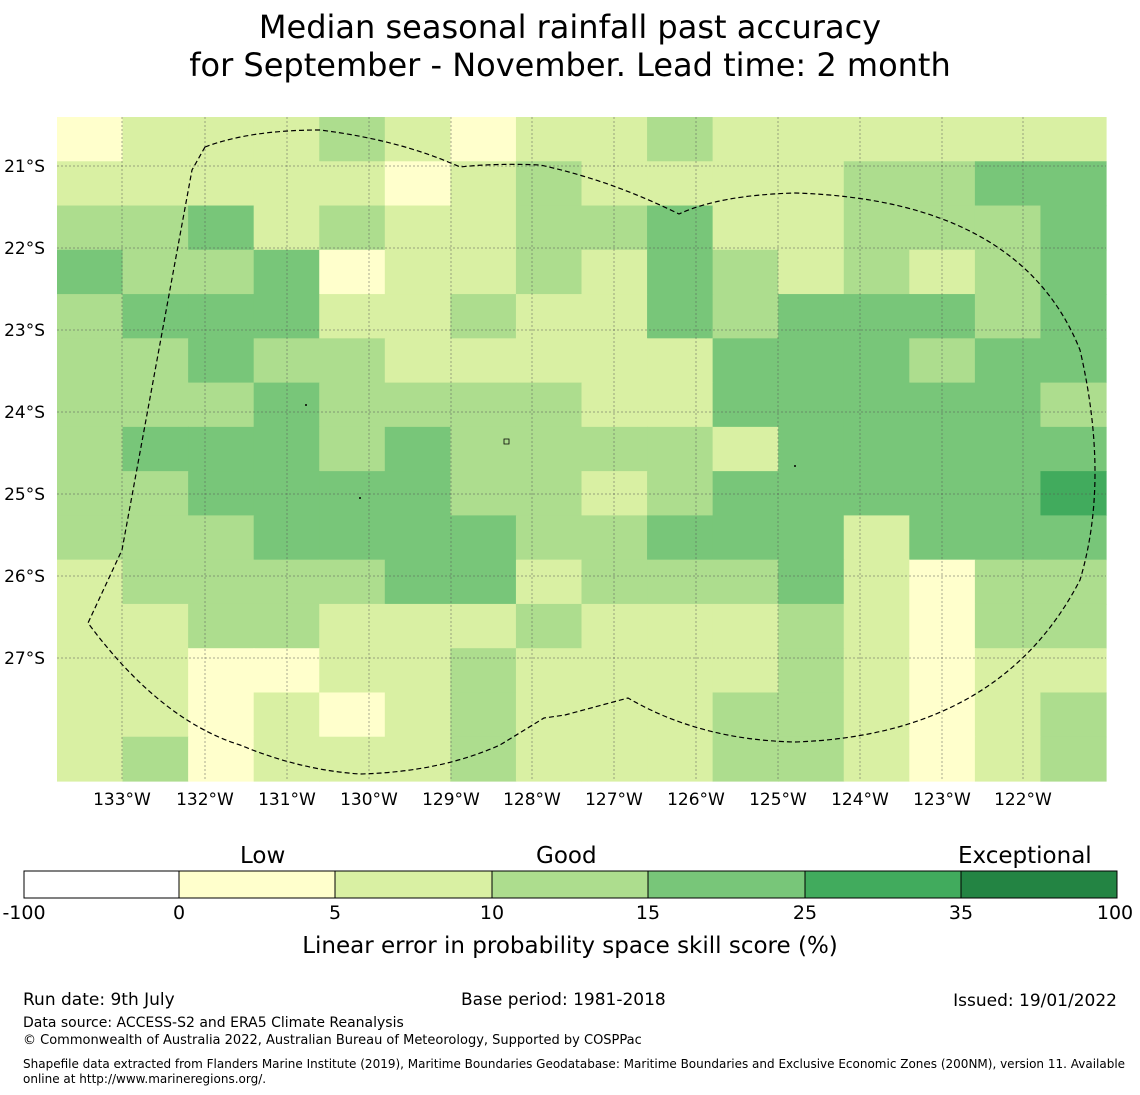 The image size is (1140, 1095). What do you see at coordinates (24, 495) in the screenshot?
I see `latitude-label: 25°S` at bounding box center [24, 495].